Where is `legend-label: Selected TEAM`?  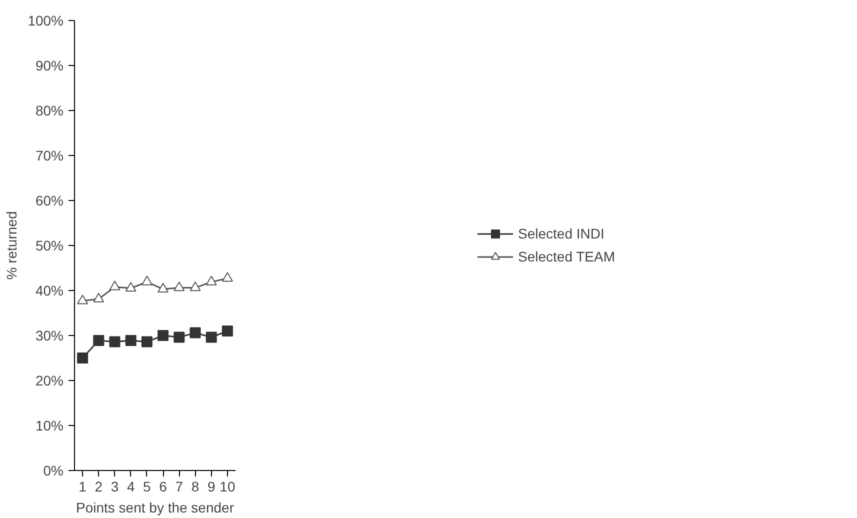
legend-label: Selected TEAM is located at coordinates (567, 256).